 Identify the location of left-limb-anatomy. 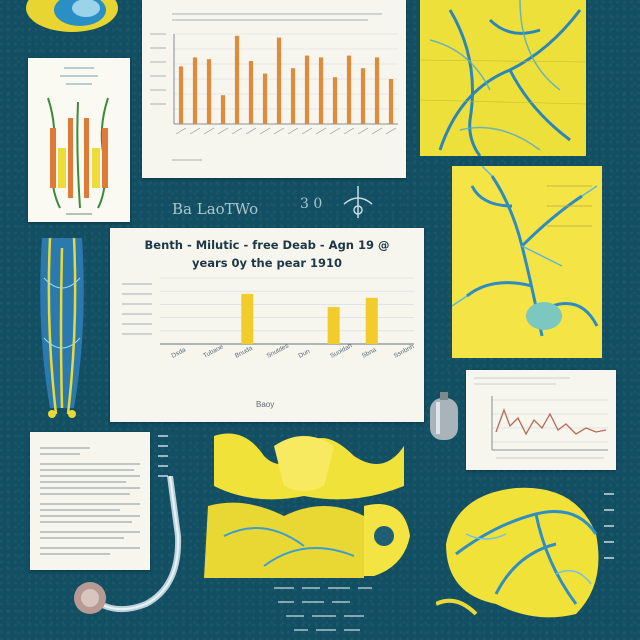
(63, 329).